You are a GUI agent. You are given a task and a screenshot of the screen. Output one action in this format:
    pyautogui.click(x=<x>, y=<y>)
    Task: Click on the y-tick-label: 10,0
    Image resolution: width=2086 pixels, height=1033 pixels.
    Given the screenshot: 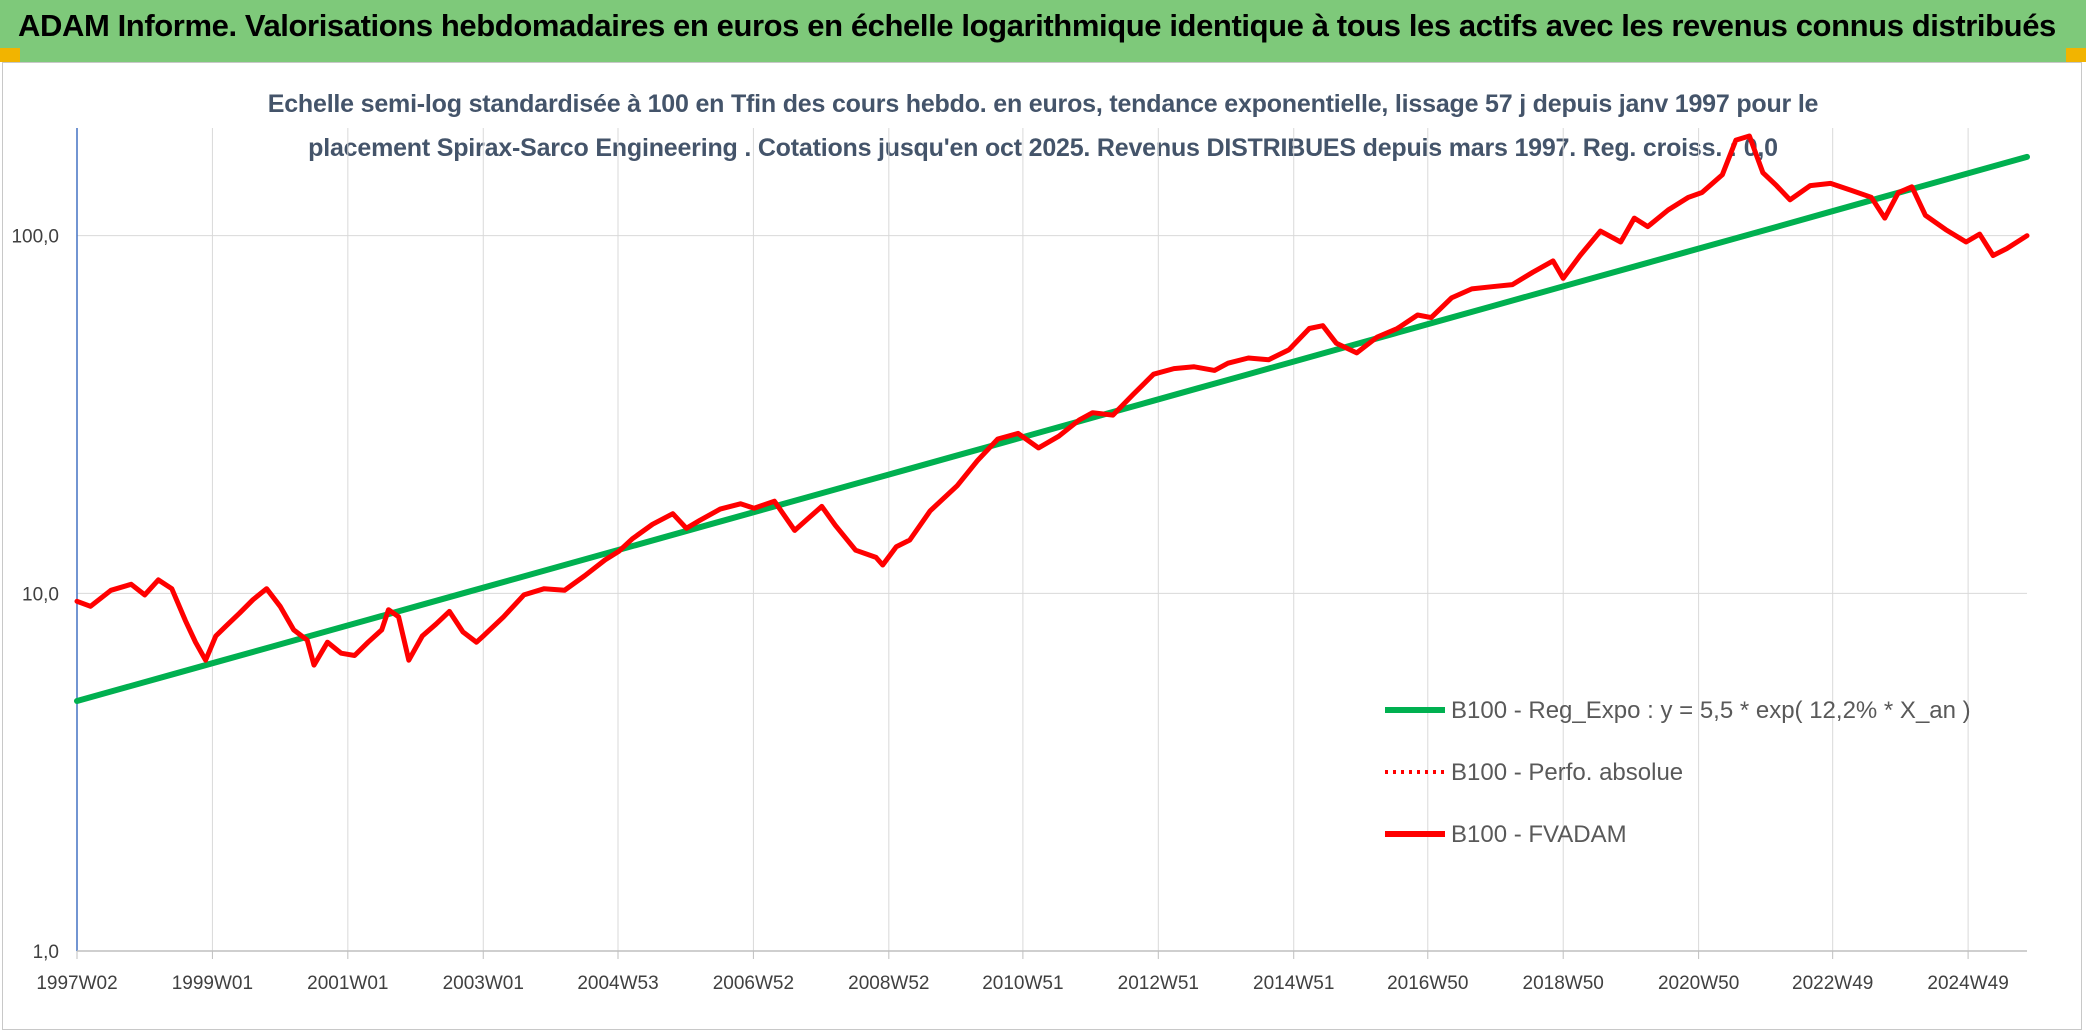 What is the action you would take?
    pyautogui.click(x=40, y=594)
    